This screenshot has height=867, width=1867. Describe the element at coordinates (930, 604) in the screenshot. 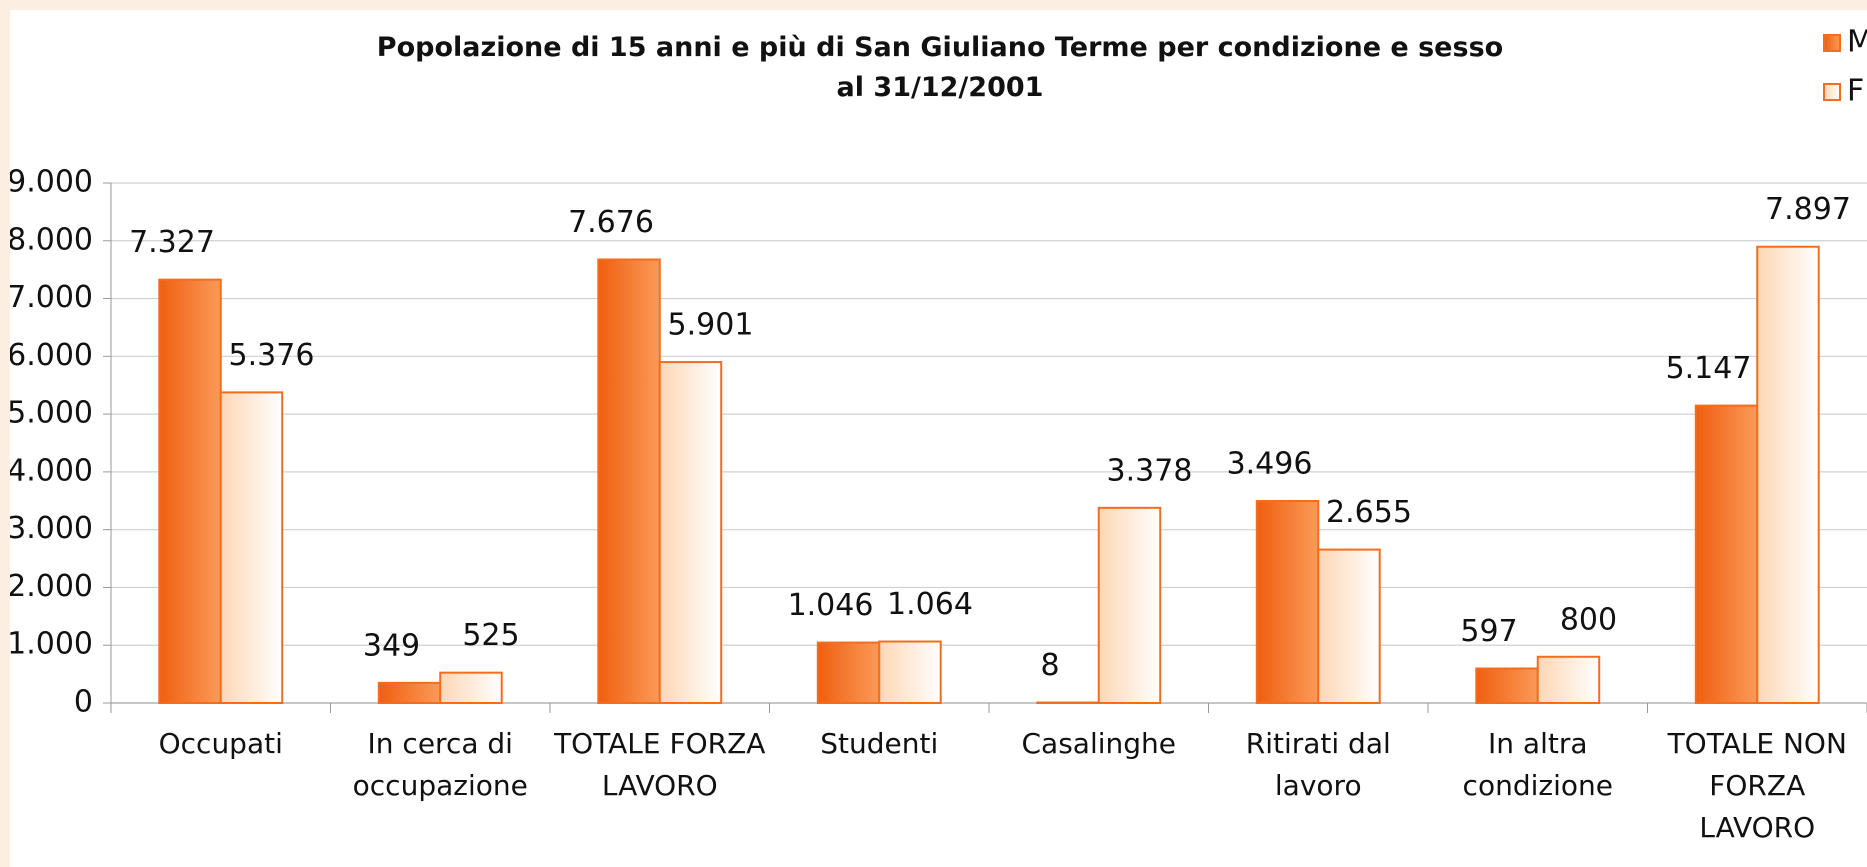

I see `data-label: 1.064` at that location.